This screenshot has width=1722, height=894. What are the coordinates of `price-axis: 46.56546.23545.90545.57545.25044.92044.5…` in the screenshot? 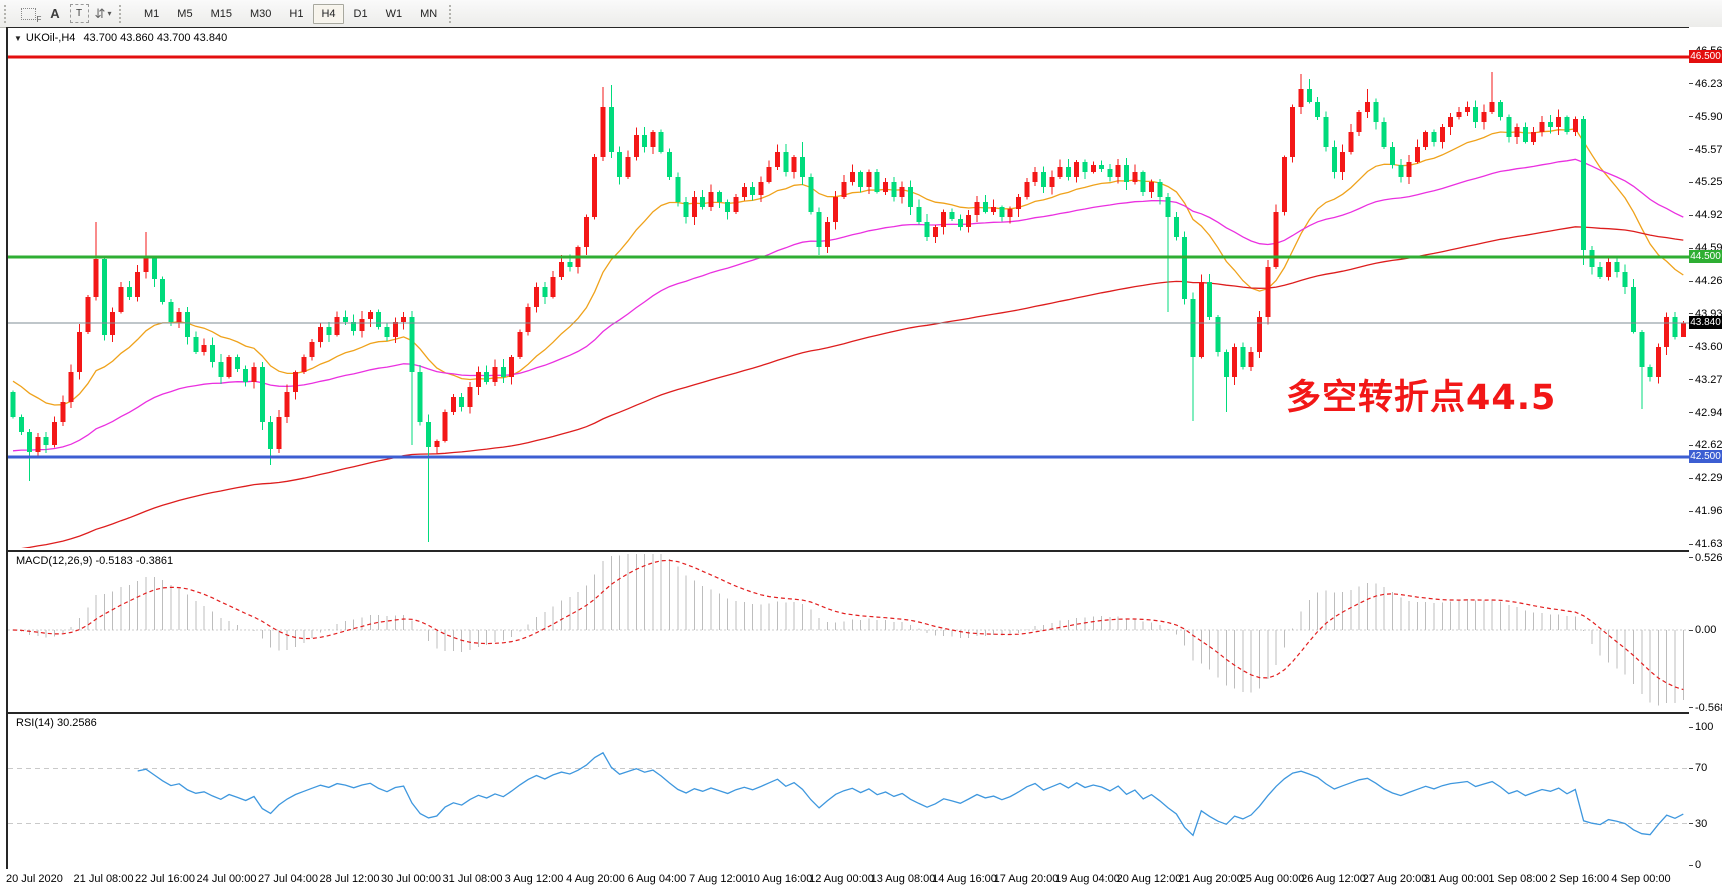 It's located at (1705, 449).